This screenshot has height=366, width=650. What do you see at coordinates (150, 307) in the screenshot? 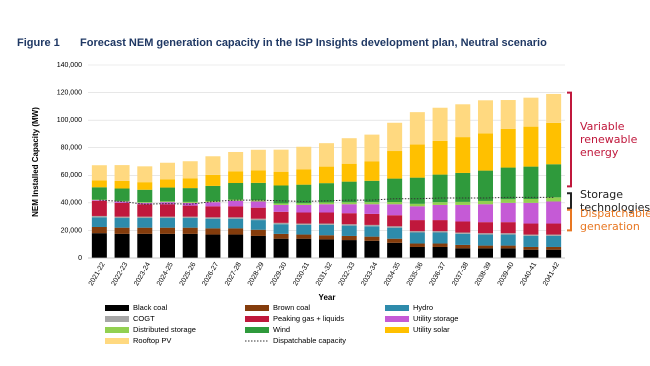
I see `legend-label: Black coal` at bounding box center [150, 307].